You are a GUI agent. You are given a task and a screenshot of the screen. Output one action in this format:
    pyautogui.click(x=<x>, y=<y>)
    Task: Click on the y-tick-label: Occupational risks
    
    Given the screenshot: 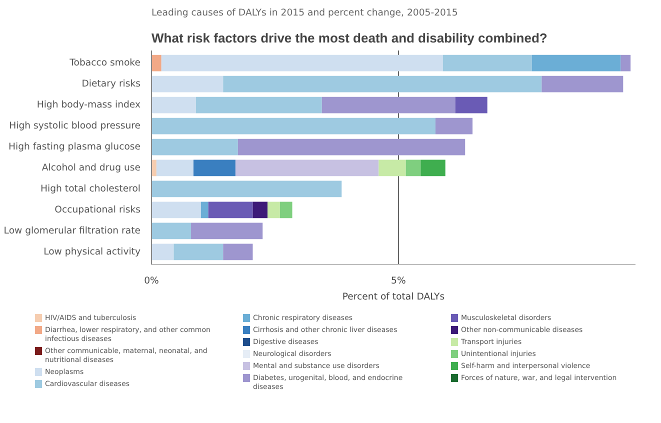 What is the action you would take?
    pyautogui.click(x=97, y=210)
    